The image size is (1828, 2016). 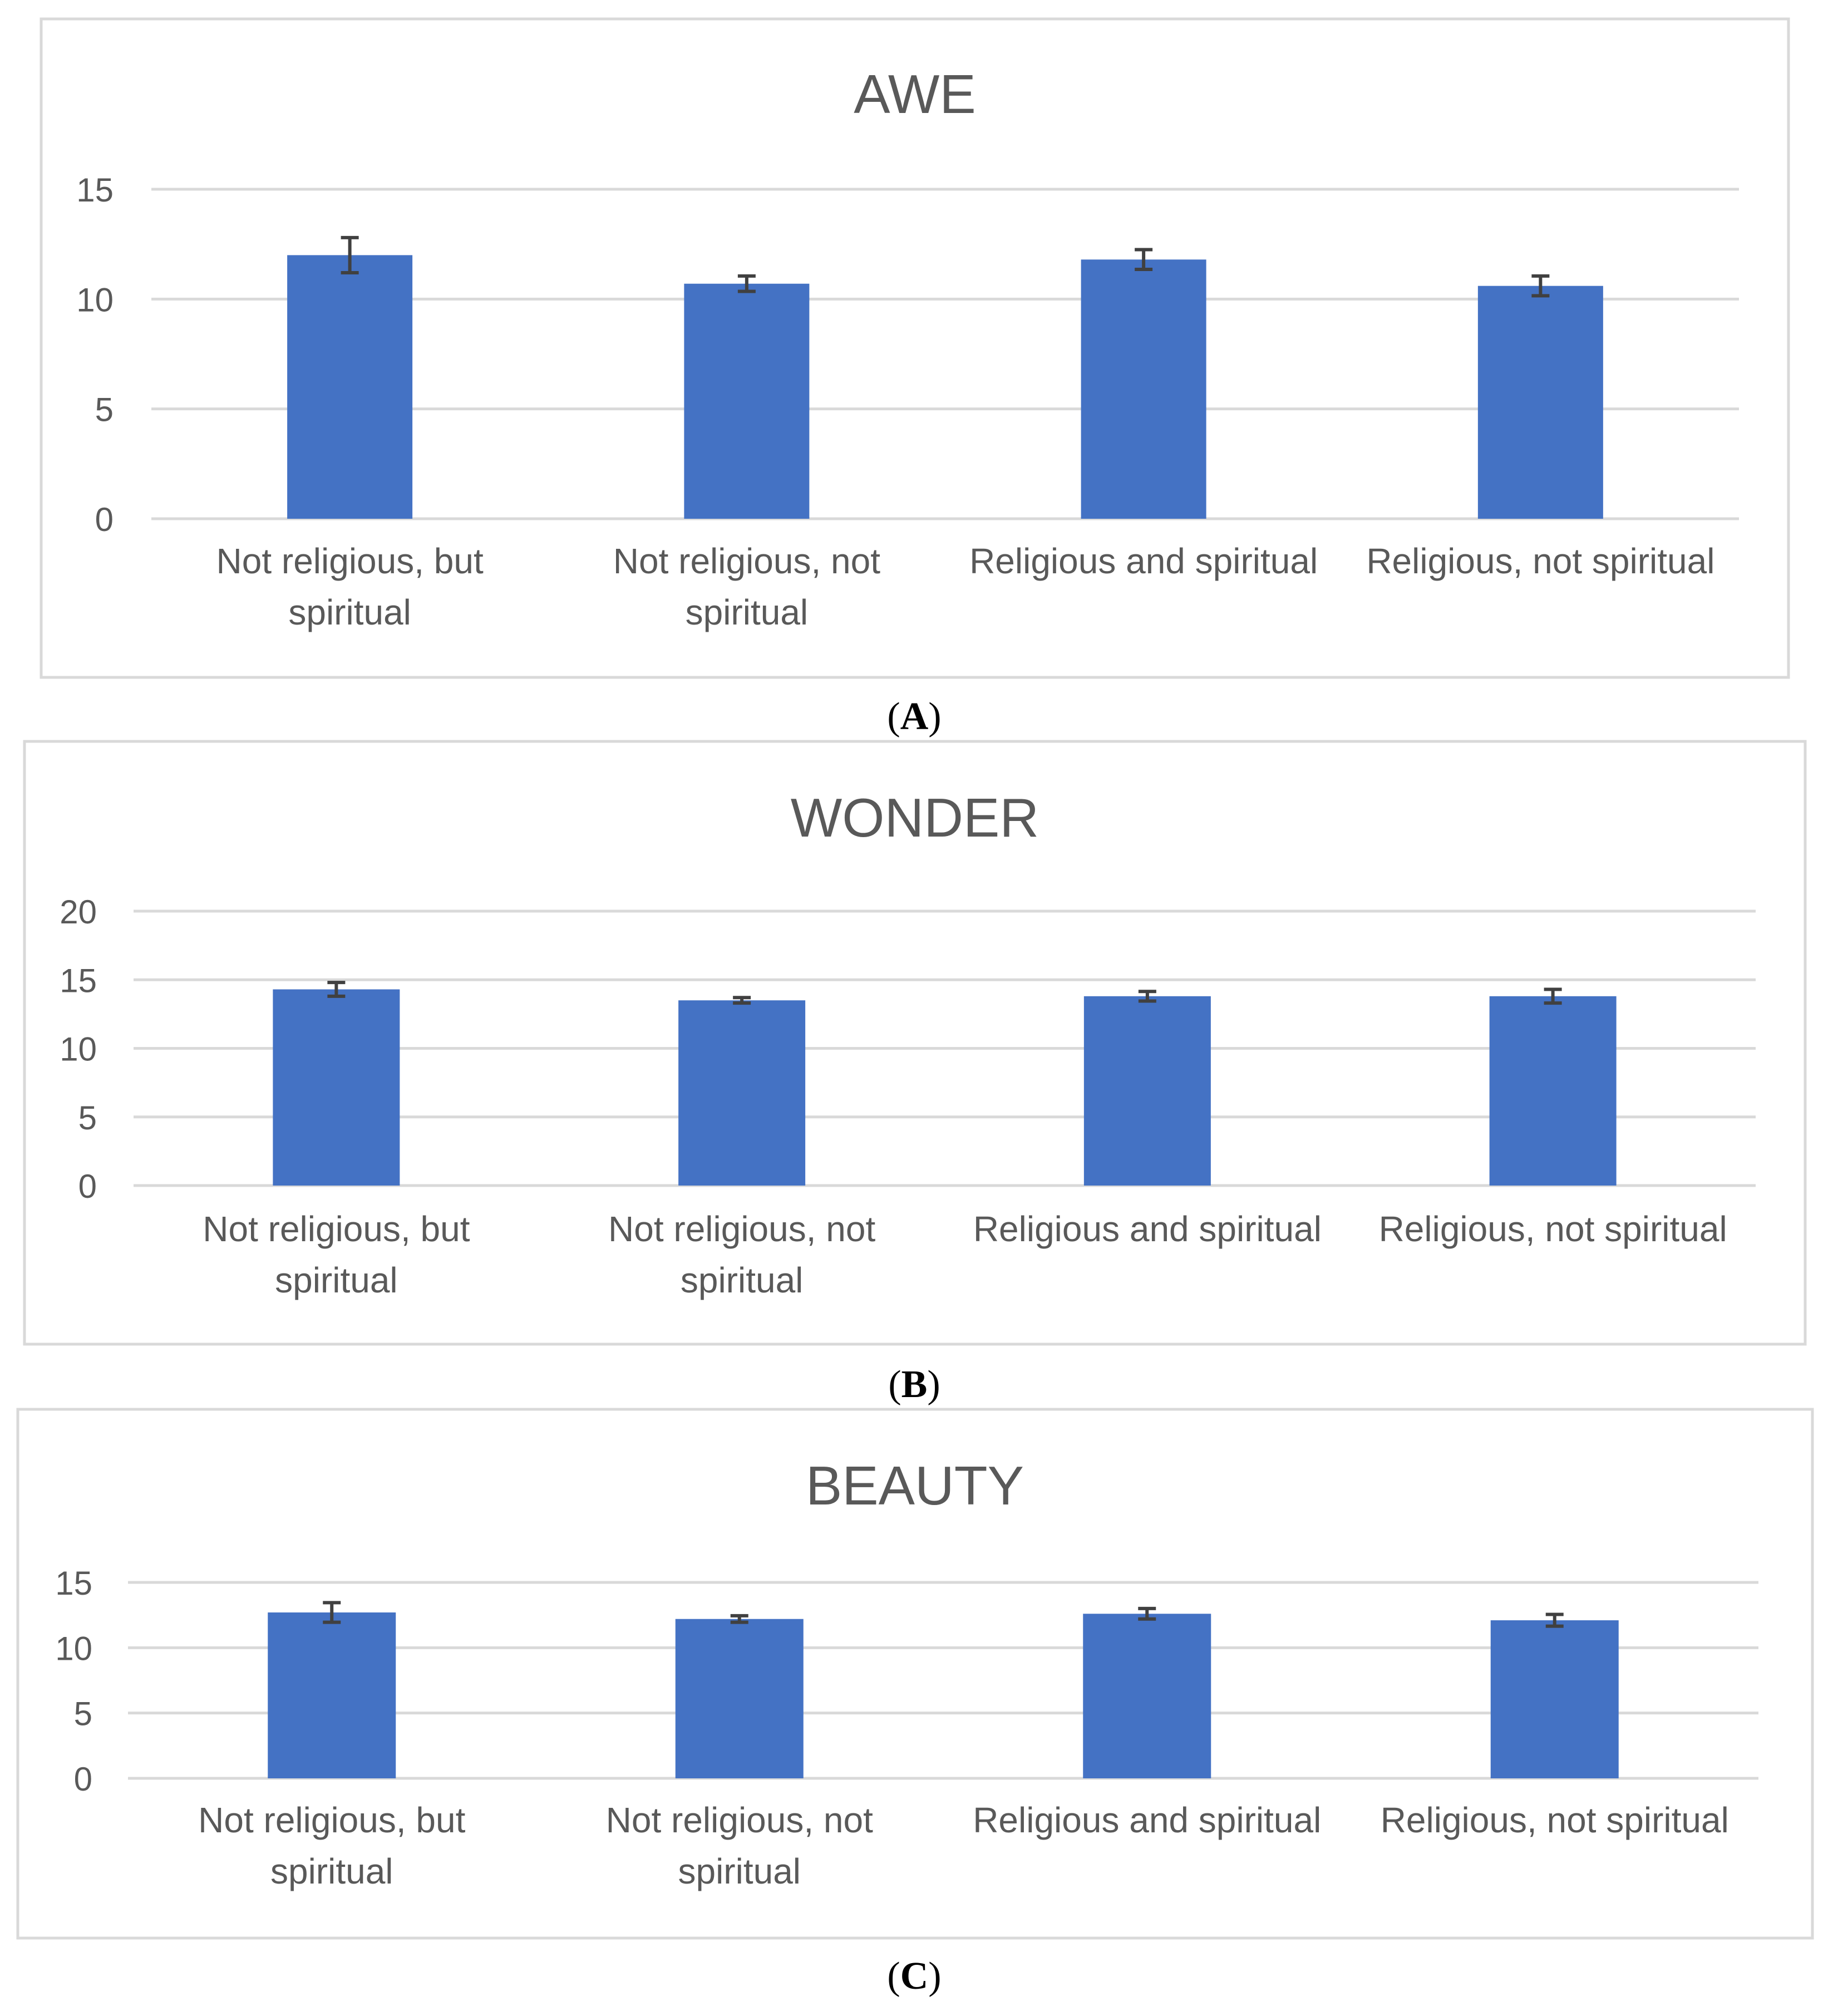 What do you see at coordinates (83, 1779) in the screenshot?
I see `y-tick-label-c-0: 0` at bounding box center [83, 1779].